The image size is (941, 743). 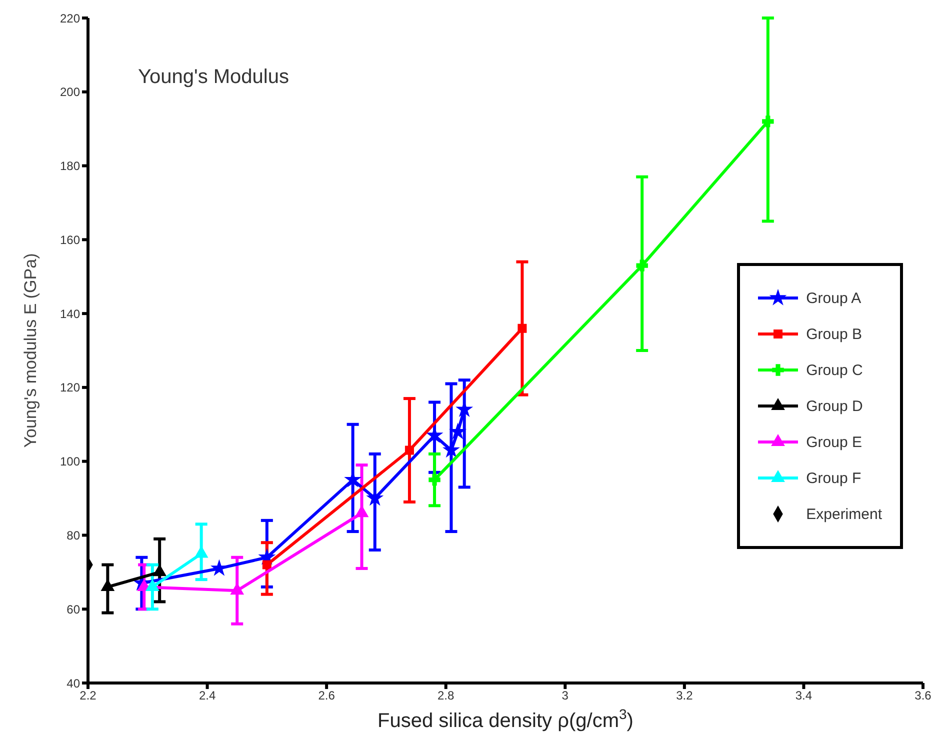 What do you see at coordinates (327, 695) in the screenshot?
I see `x-tick-label: 2.6` at bounding box center [327, 695].